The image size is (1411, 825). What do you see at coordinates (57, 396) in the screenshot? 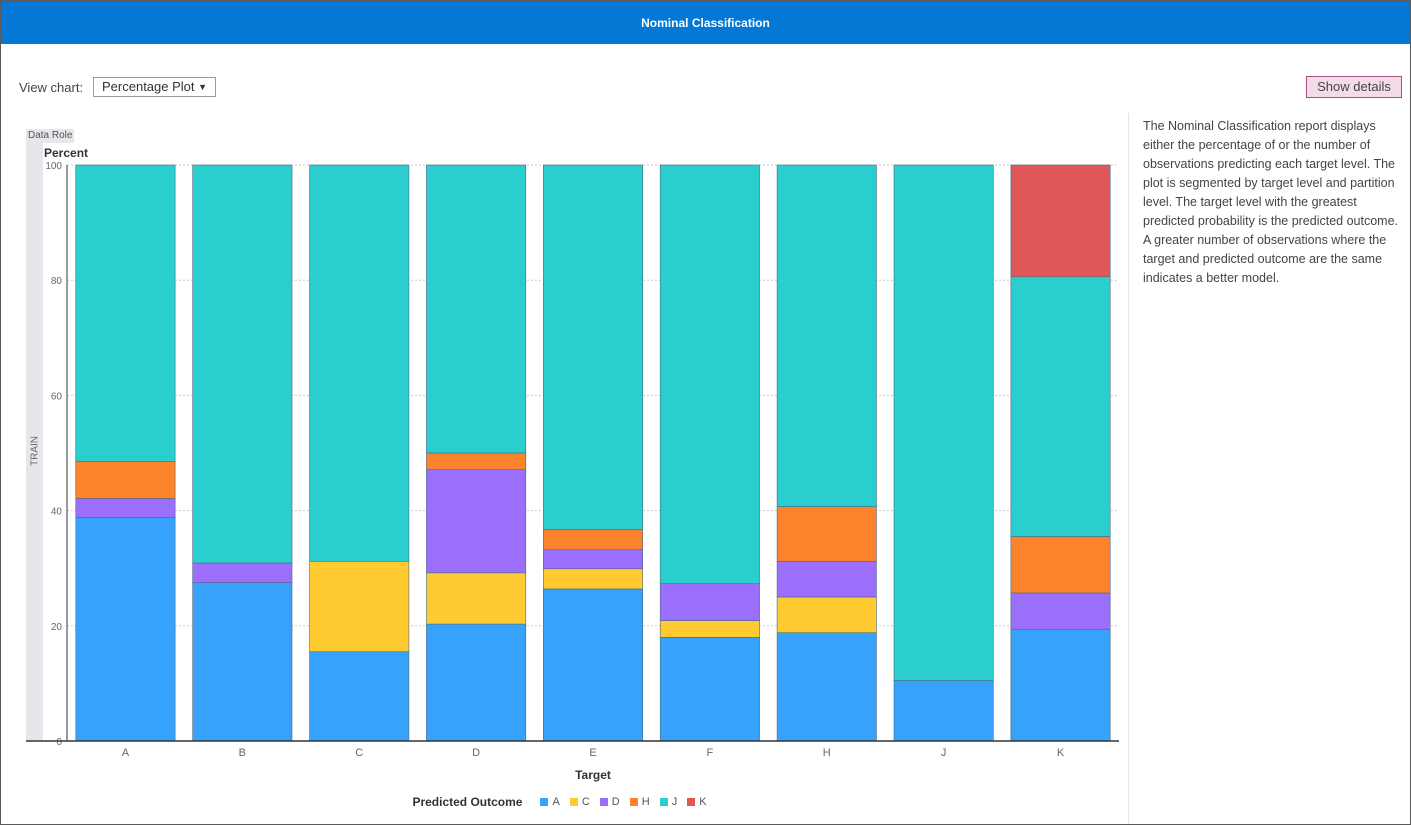
I see `y-tick-label: 60` at bounding box center [57, 396].